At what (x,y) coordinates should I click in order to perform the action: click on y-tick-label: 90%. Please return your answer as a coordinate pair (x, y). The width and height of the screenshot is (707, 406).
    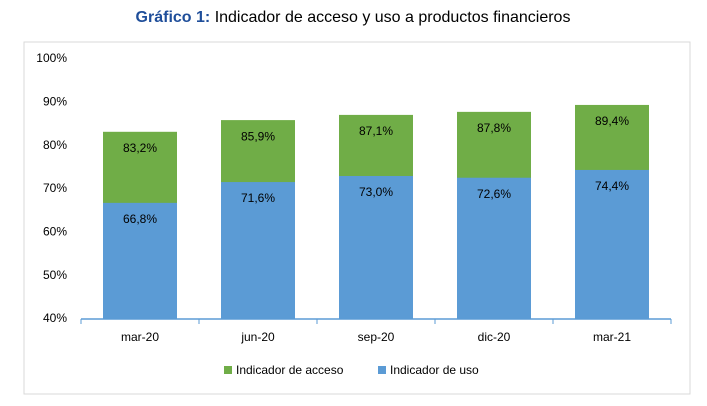
    Looking at the image, I should click on (55, 102).